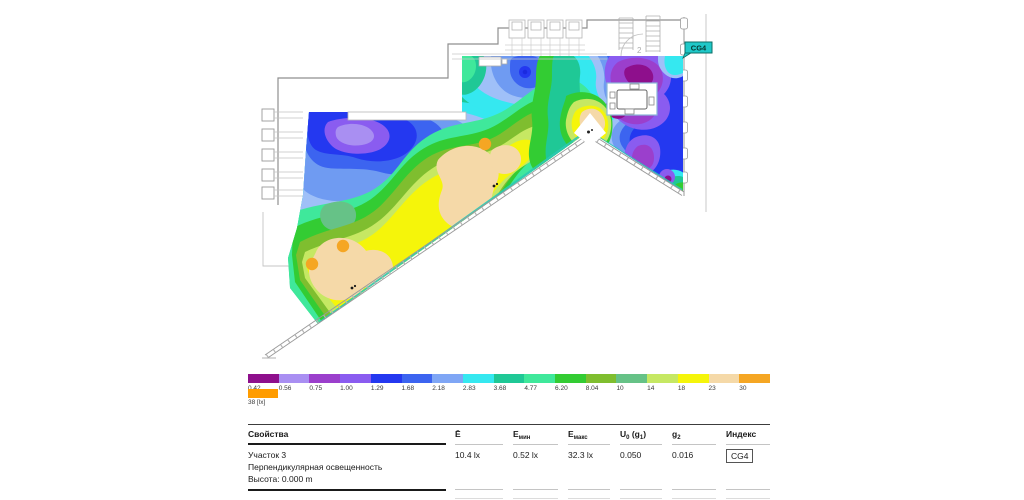  I want to click on legend-segment-label: 2.18, so click(438, 388).